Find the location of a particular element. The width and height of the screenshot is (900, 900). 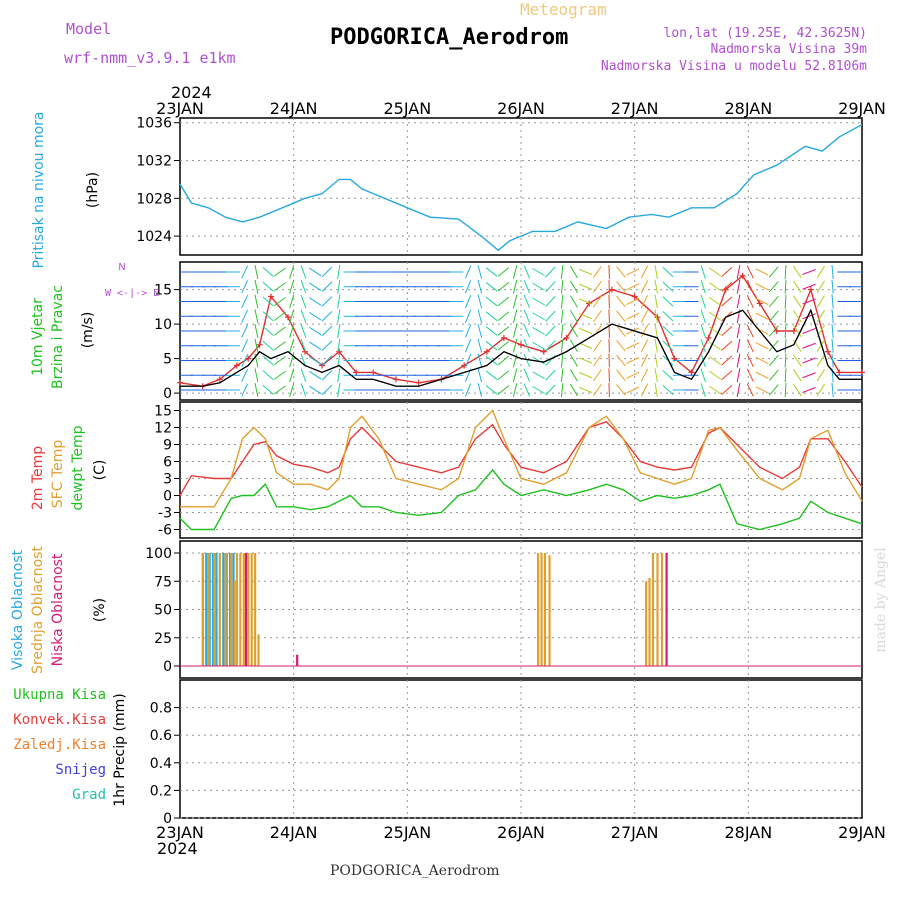

page-title: PODGORICA_Aerodrom is located at coordinates (449, 37).